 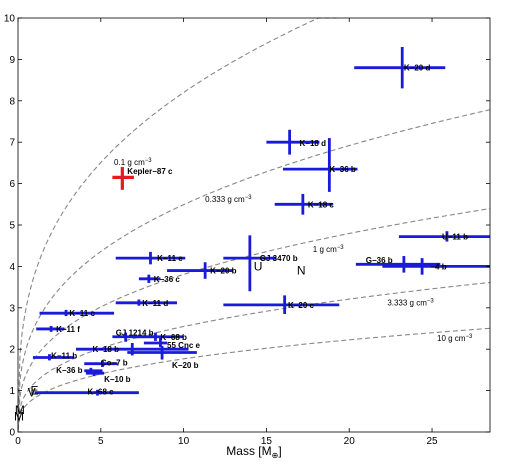 I want to click on point-label-25: K−68 c, so click(x=101, y=391).